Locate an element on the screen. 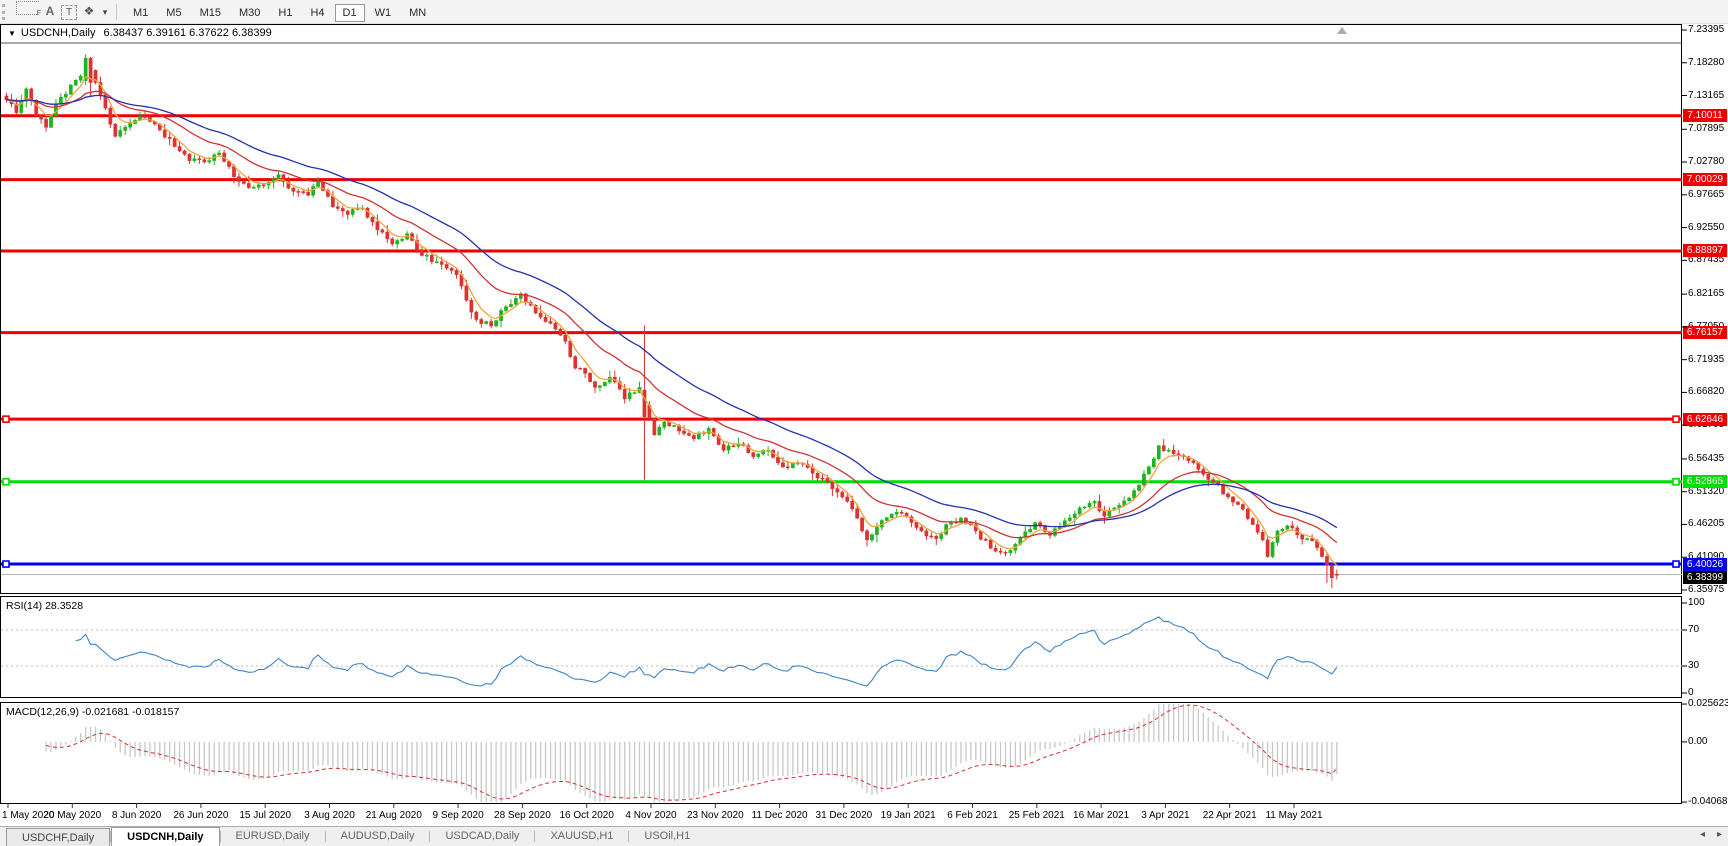 The image size is (1728, 846). timeframe-m1-button: M1 is located at coordinates (141, 12).